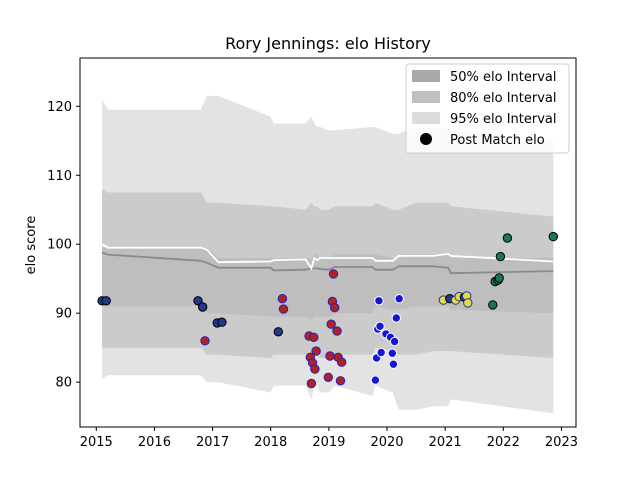 The image size is (640, 480). I want to click on mean-line, so click(327, 257).